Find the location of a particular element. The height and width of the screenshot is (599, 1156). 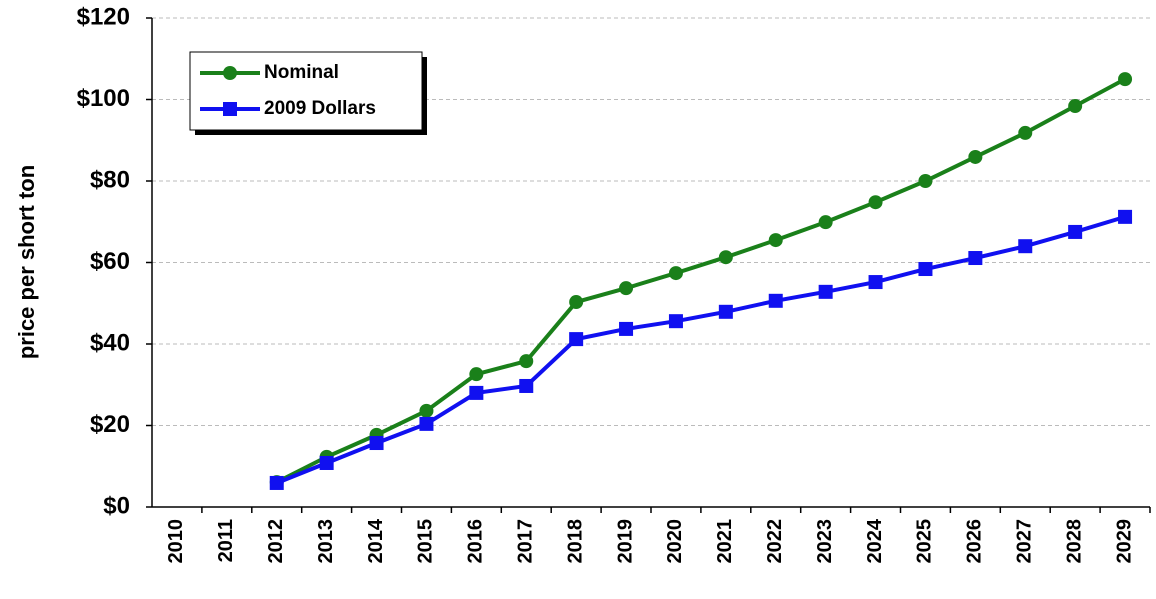

x-tick-label: 2024 is located at coordinates (875, 540).